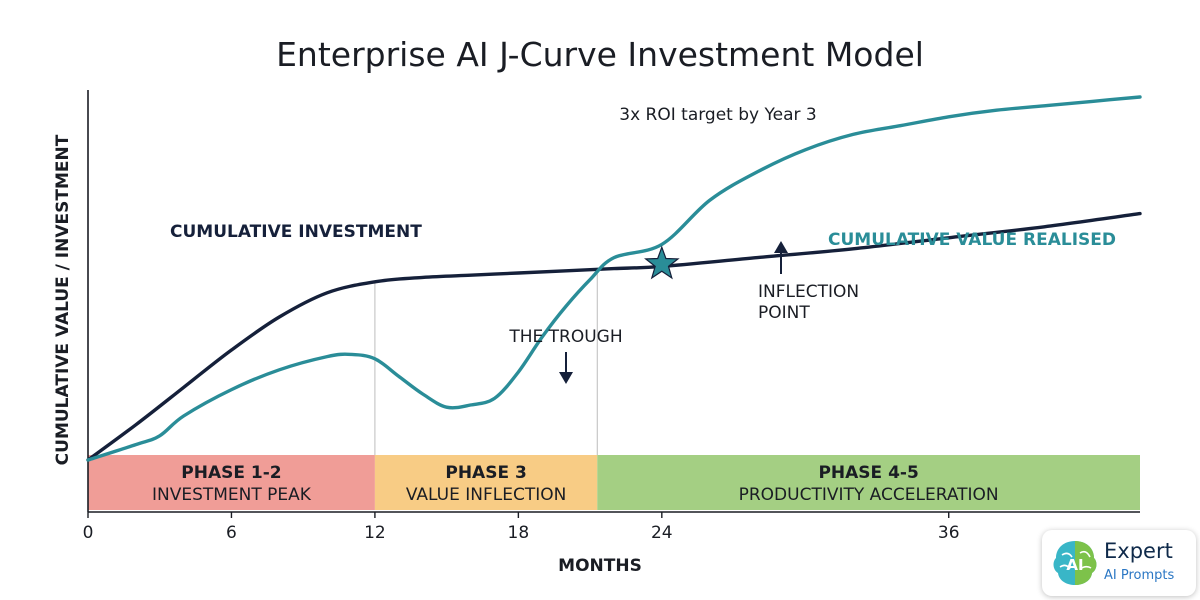 The height and width of the screenshot is (600, 1200). I want to click on brain-icon: AI, so click(1075, 563).